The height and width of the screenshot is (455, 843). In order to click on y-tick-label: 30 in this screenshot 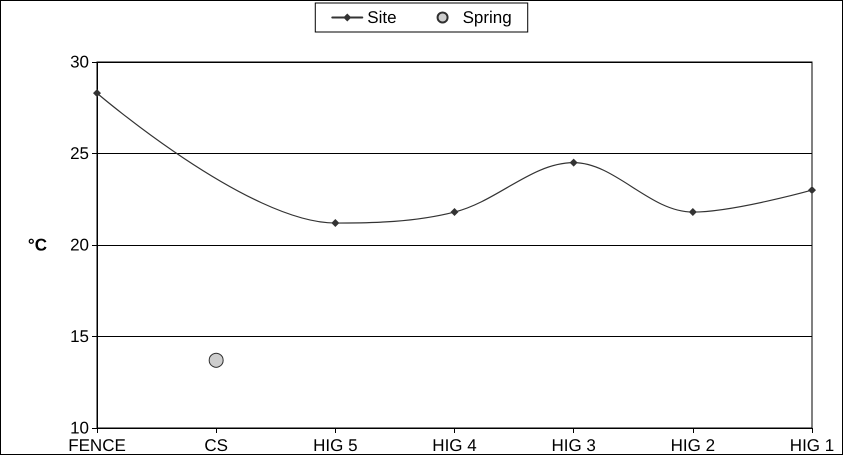, I will do `click(79, 62)`.